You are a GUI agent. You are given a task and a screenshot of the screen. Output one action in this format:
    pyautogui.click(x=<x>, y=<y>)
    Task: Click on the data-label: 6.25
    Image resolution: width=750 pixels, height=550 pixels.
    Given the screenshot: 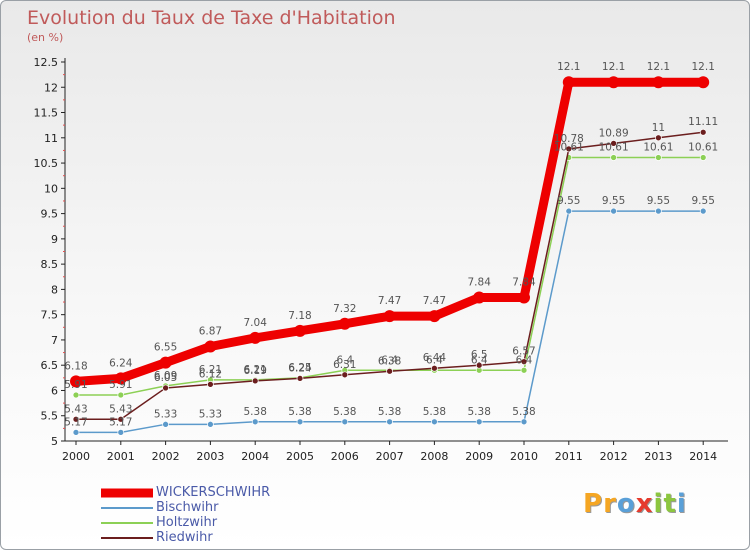 What is the action you would take?
    pyautogui.click(x=299, y=368)
    